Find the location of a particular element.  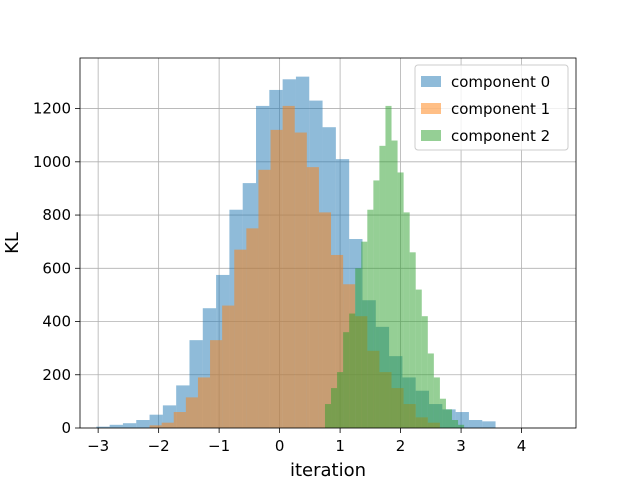

legend-label: component 2 is located at coordinates (500, 136).